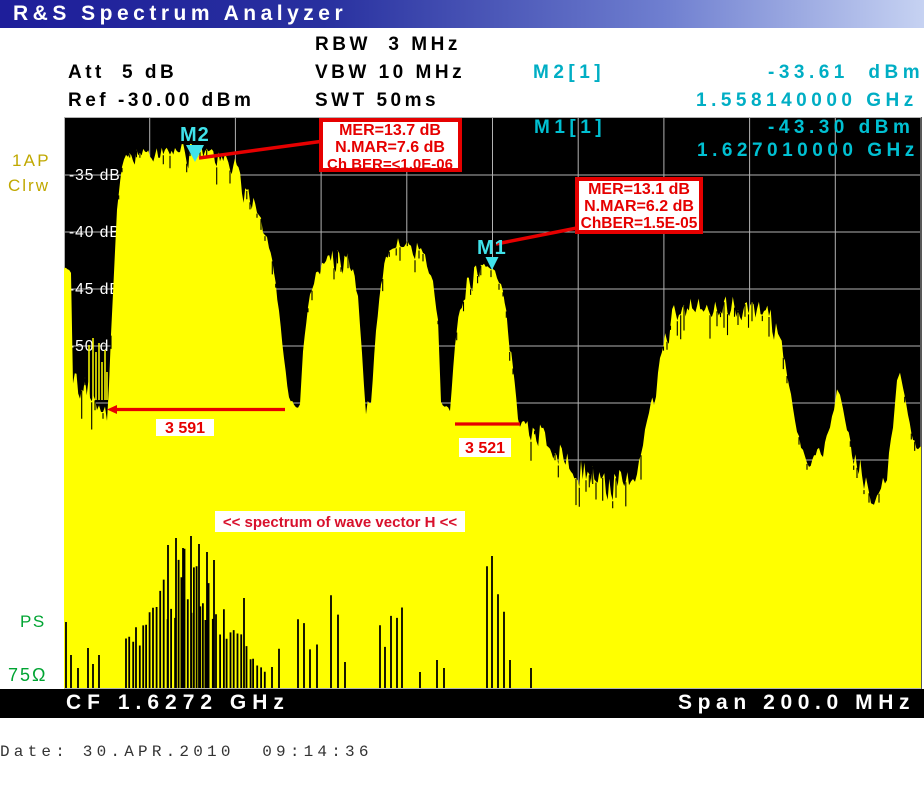 The width and height of the screenshot is (924, 791). Describe the element at coordinates (570, 127) in the screenshot. I see `svg-text: M1[1]` at that location.